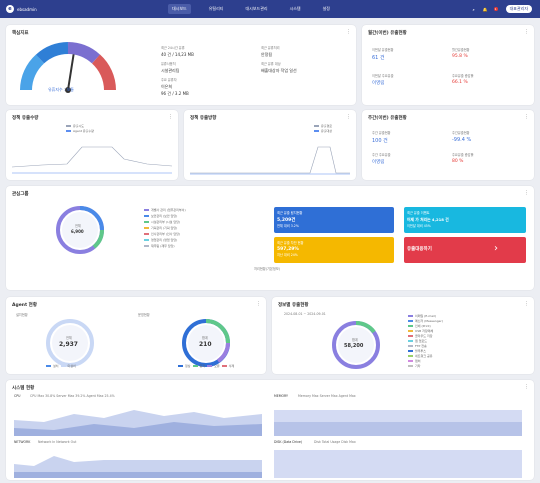  I want to click on gauge-label: 유휴지수 : 보통, so click(61, 89).